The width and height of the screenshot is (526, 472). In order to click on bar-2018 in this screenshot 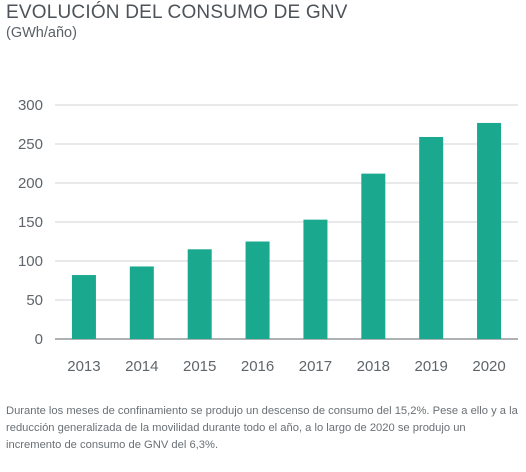, I will do `click(373, 256)`.